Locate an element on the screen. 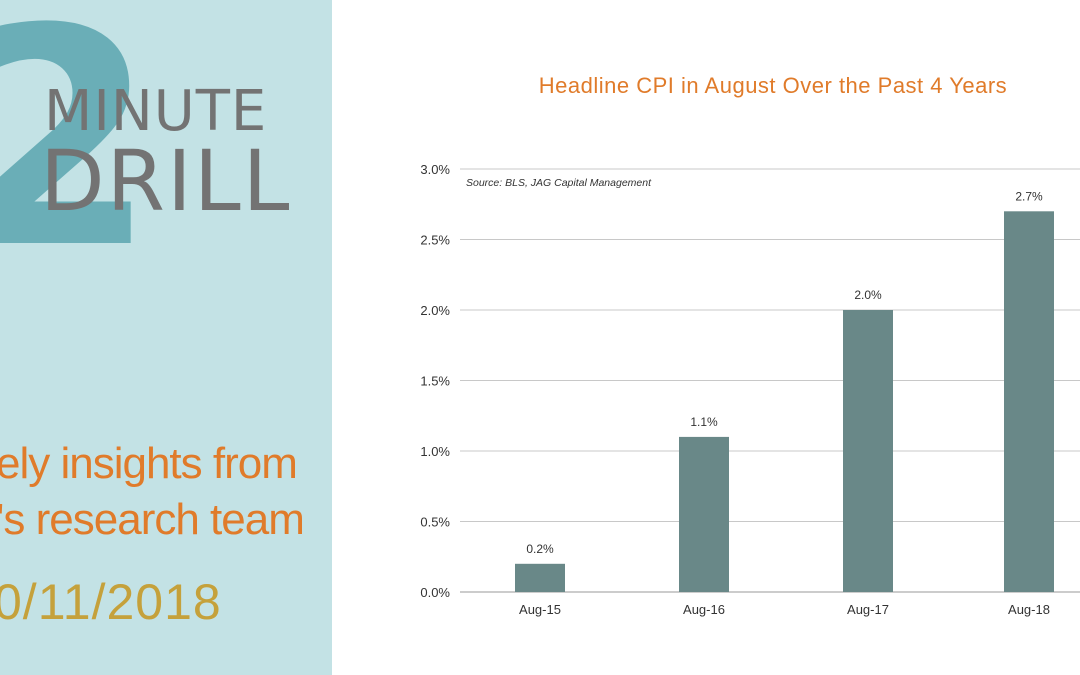  y-tick-label: 0.5% is located at coordinates (435, 522).